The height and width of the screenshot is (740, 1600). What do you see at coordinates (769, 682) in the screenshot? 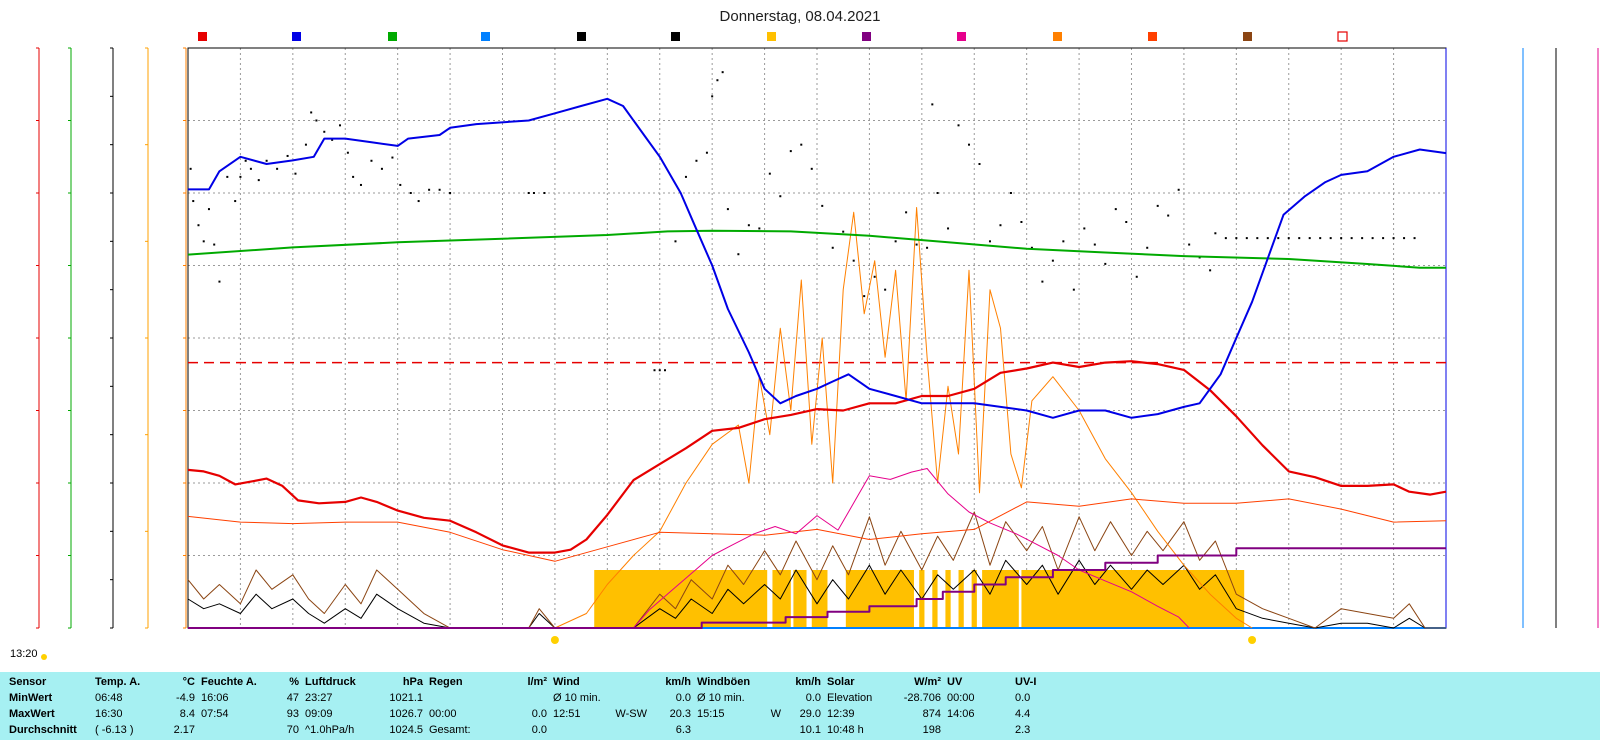
I see `summary-header-gust-extra` at bounding box center [769, 682].